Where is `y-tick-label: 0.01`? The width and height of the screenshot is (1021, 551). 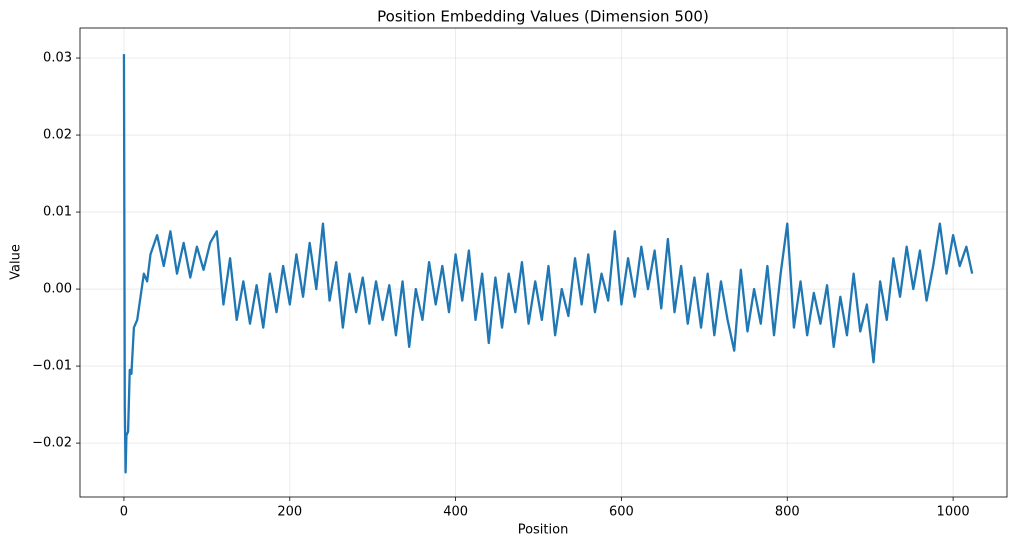 y-tick-label: 0.01 is located at coordinates (57, 212).